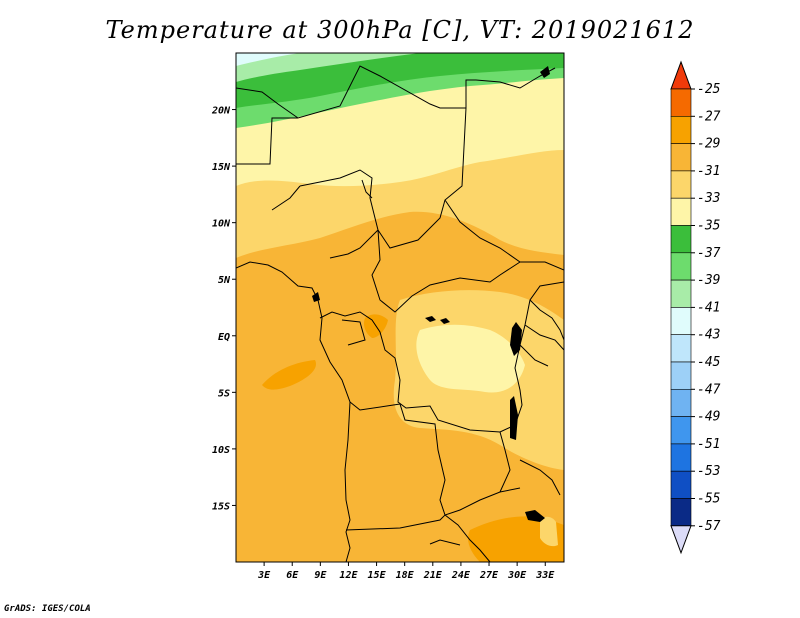 This screenshot has height=618, width=800. Describe the element at coordinates (292, 575) in the screenshot. I see `lon-tick-label: 6E` at that location.